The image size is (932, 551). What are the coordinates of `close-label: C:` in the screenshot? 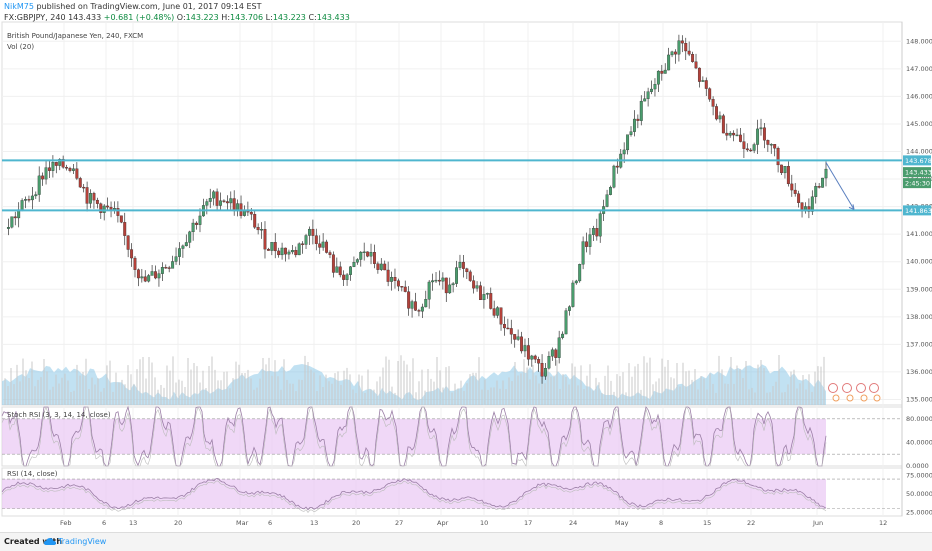 It's located at (312, 17).